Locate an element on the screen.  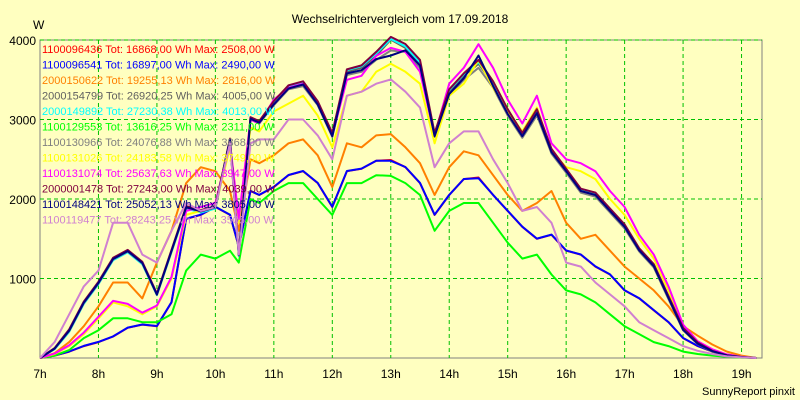
x-tick-label: 13h is located at coordinates (391, 374).